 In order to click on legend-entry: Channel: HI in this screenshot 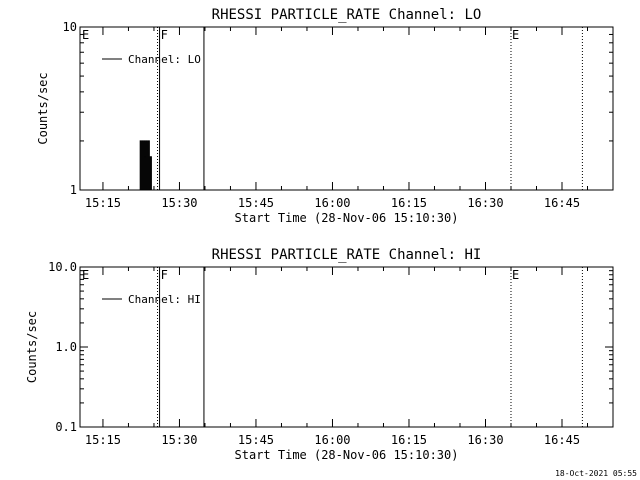, I will do `click(164, 299)`.